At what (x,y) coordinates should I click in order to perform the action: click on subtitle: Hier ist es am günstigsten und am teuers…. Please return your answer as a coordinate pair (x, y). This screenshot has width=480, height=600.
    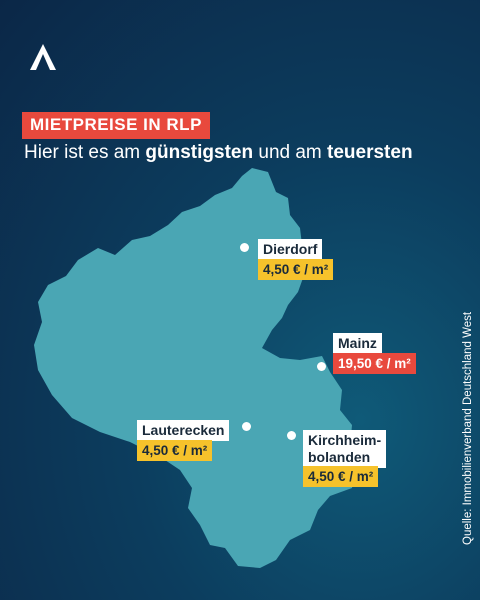
    Looking at the image, I should click on (218, 152).